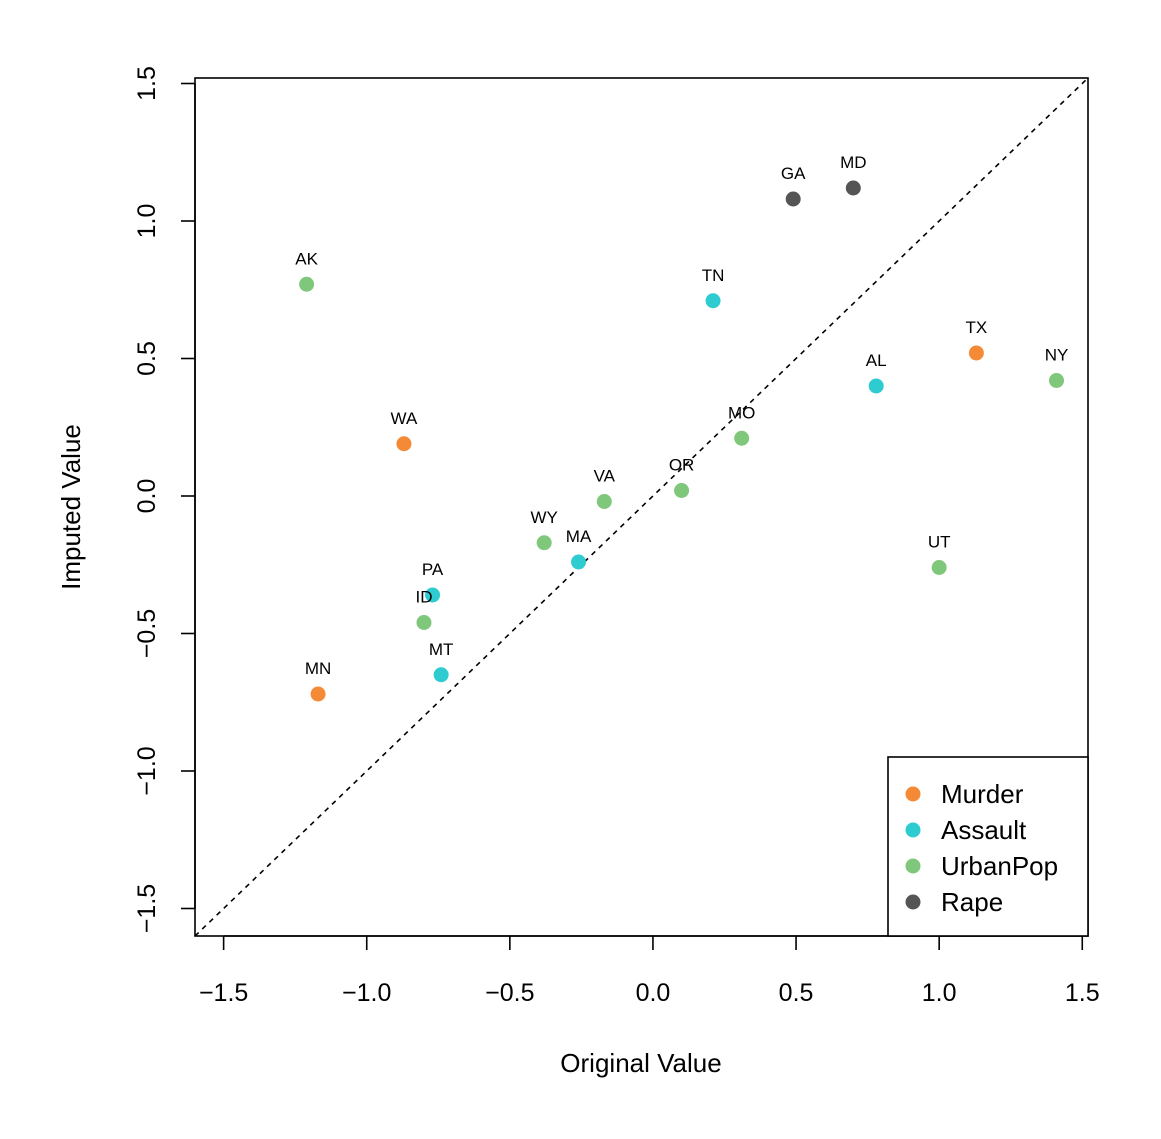 This screenshot has height=1139, width=1161. Describe the element at coordinates (147, 221) in the screenshot. I see `y-tick-label: 1.0` at that location.